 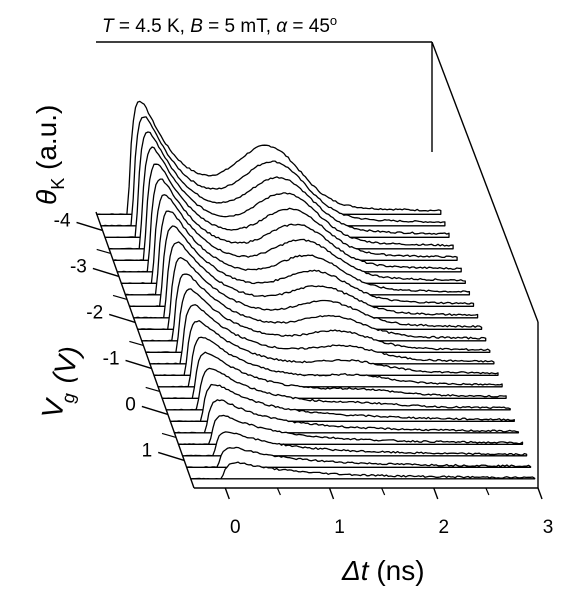 I want to click on x-axis-unit: (ns), so click(x=397, y=570).